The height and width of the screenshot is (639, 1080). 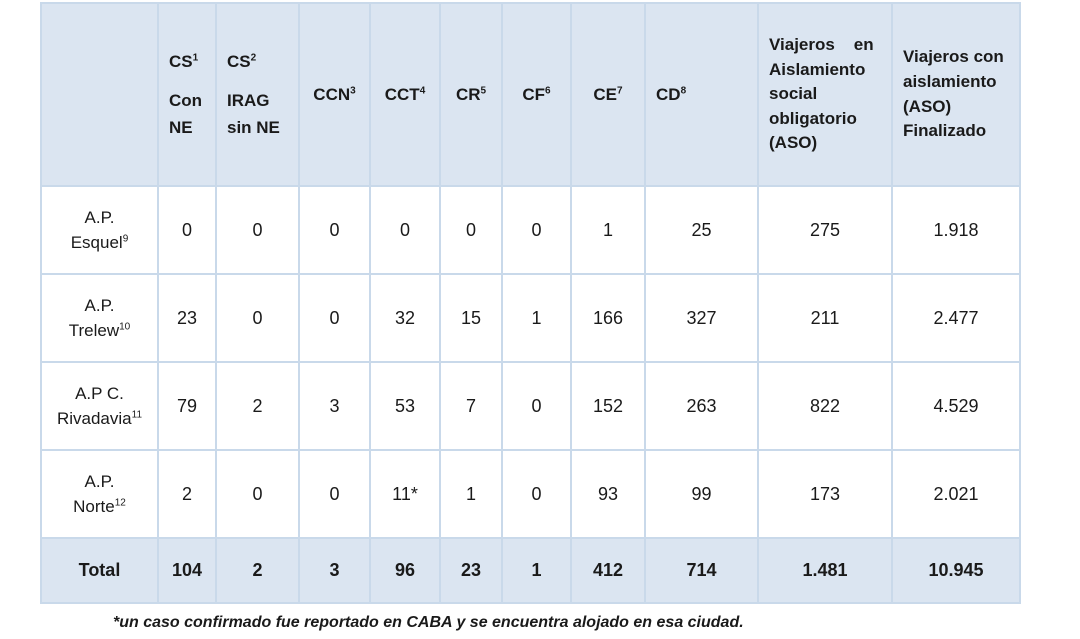 I want to click on header-cd: CD8, so click(x=701, y=94).